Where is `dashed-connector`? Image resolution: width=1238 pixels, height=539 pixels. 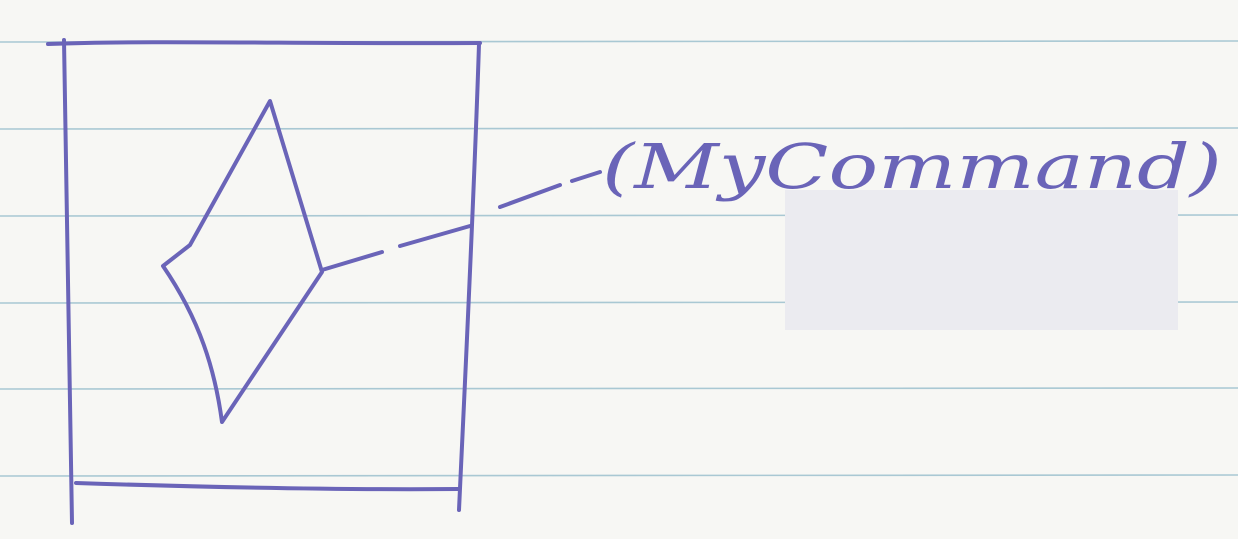
dashed-connector is located at coordinates (461, 221).